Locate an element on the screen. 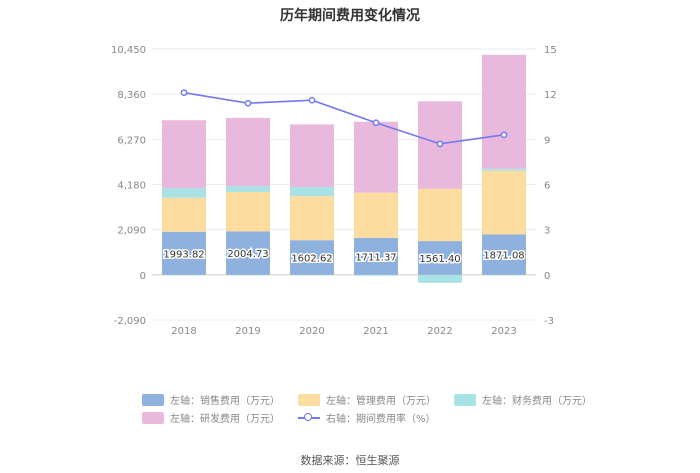  legend-item-sales: 左轴：销售费用（万元） is located at coordinates (211, 399).